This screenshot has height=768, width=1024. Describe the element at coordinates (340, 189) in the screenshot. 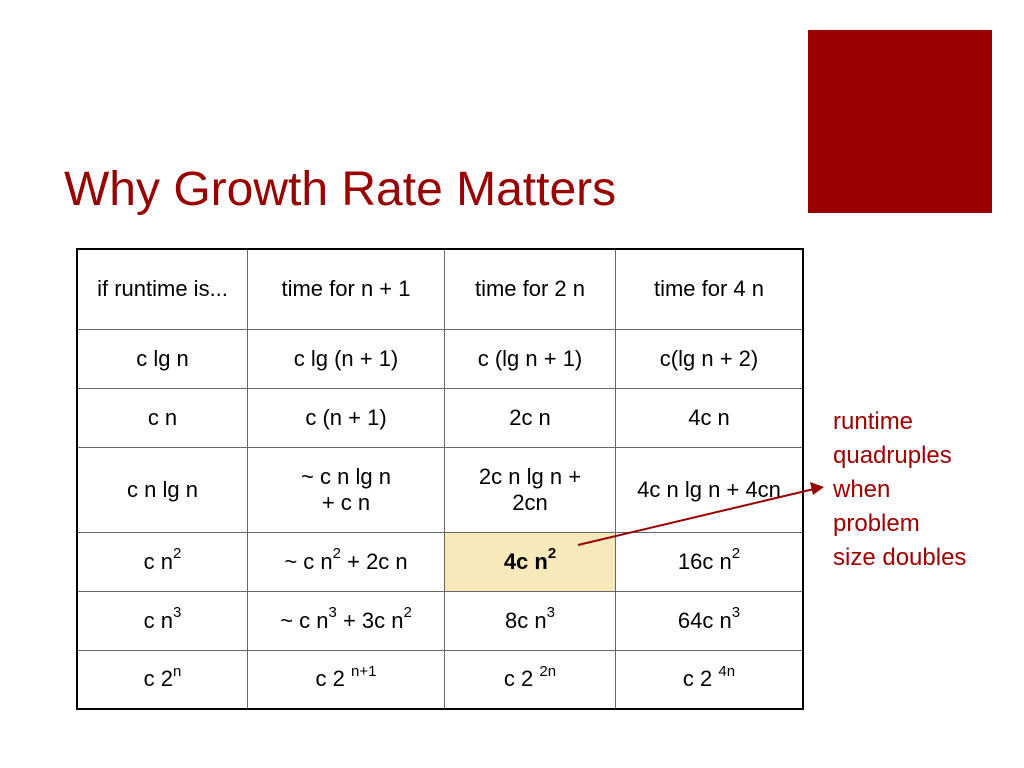

I see `slide-title: Why Growth Rate Matters` at that location.